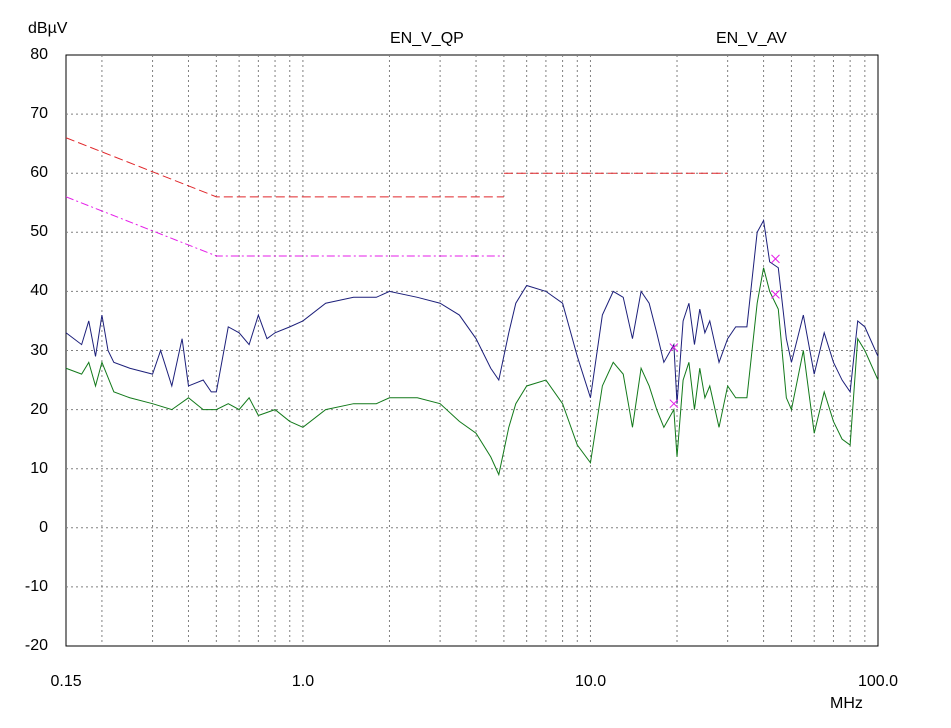 The image size is (951, 728). Describe the element at coordinates (878, 681) in the screenshot. I see `x-tick-label: 100.0` at that location.